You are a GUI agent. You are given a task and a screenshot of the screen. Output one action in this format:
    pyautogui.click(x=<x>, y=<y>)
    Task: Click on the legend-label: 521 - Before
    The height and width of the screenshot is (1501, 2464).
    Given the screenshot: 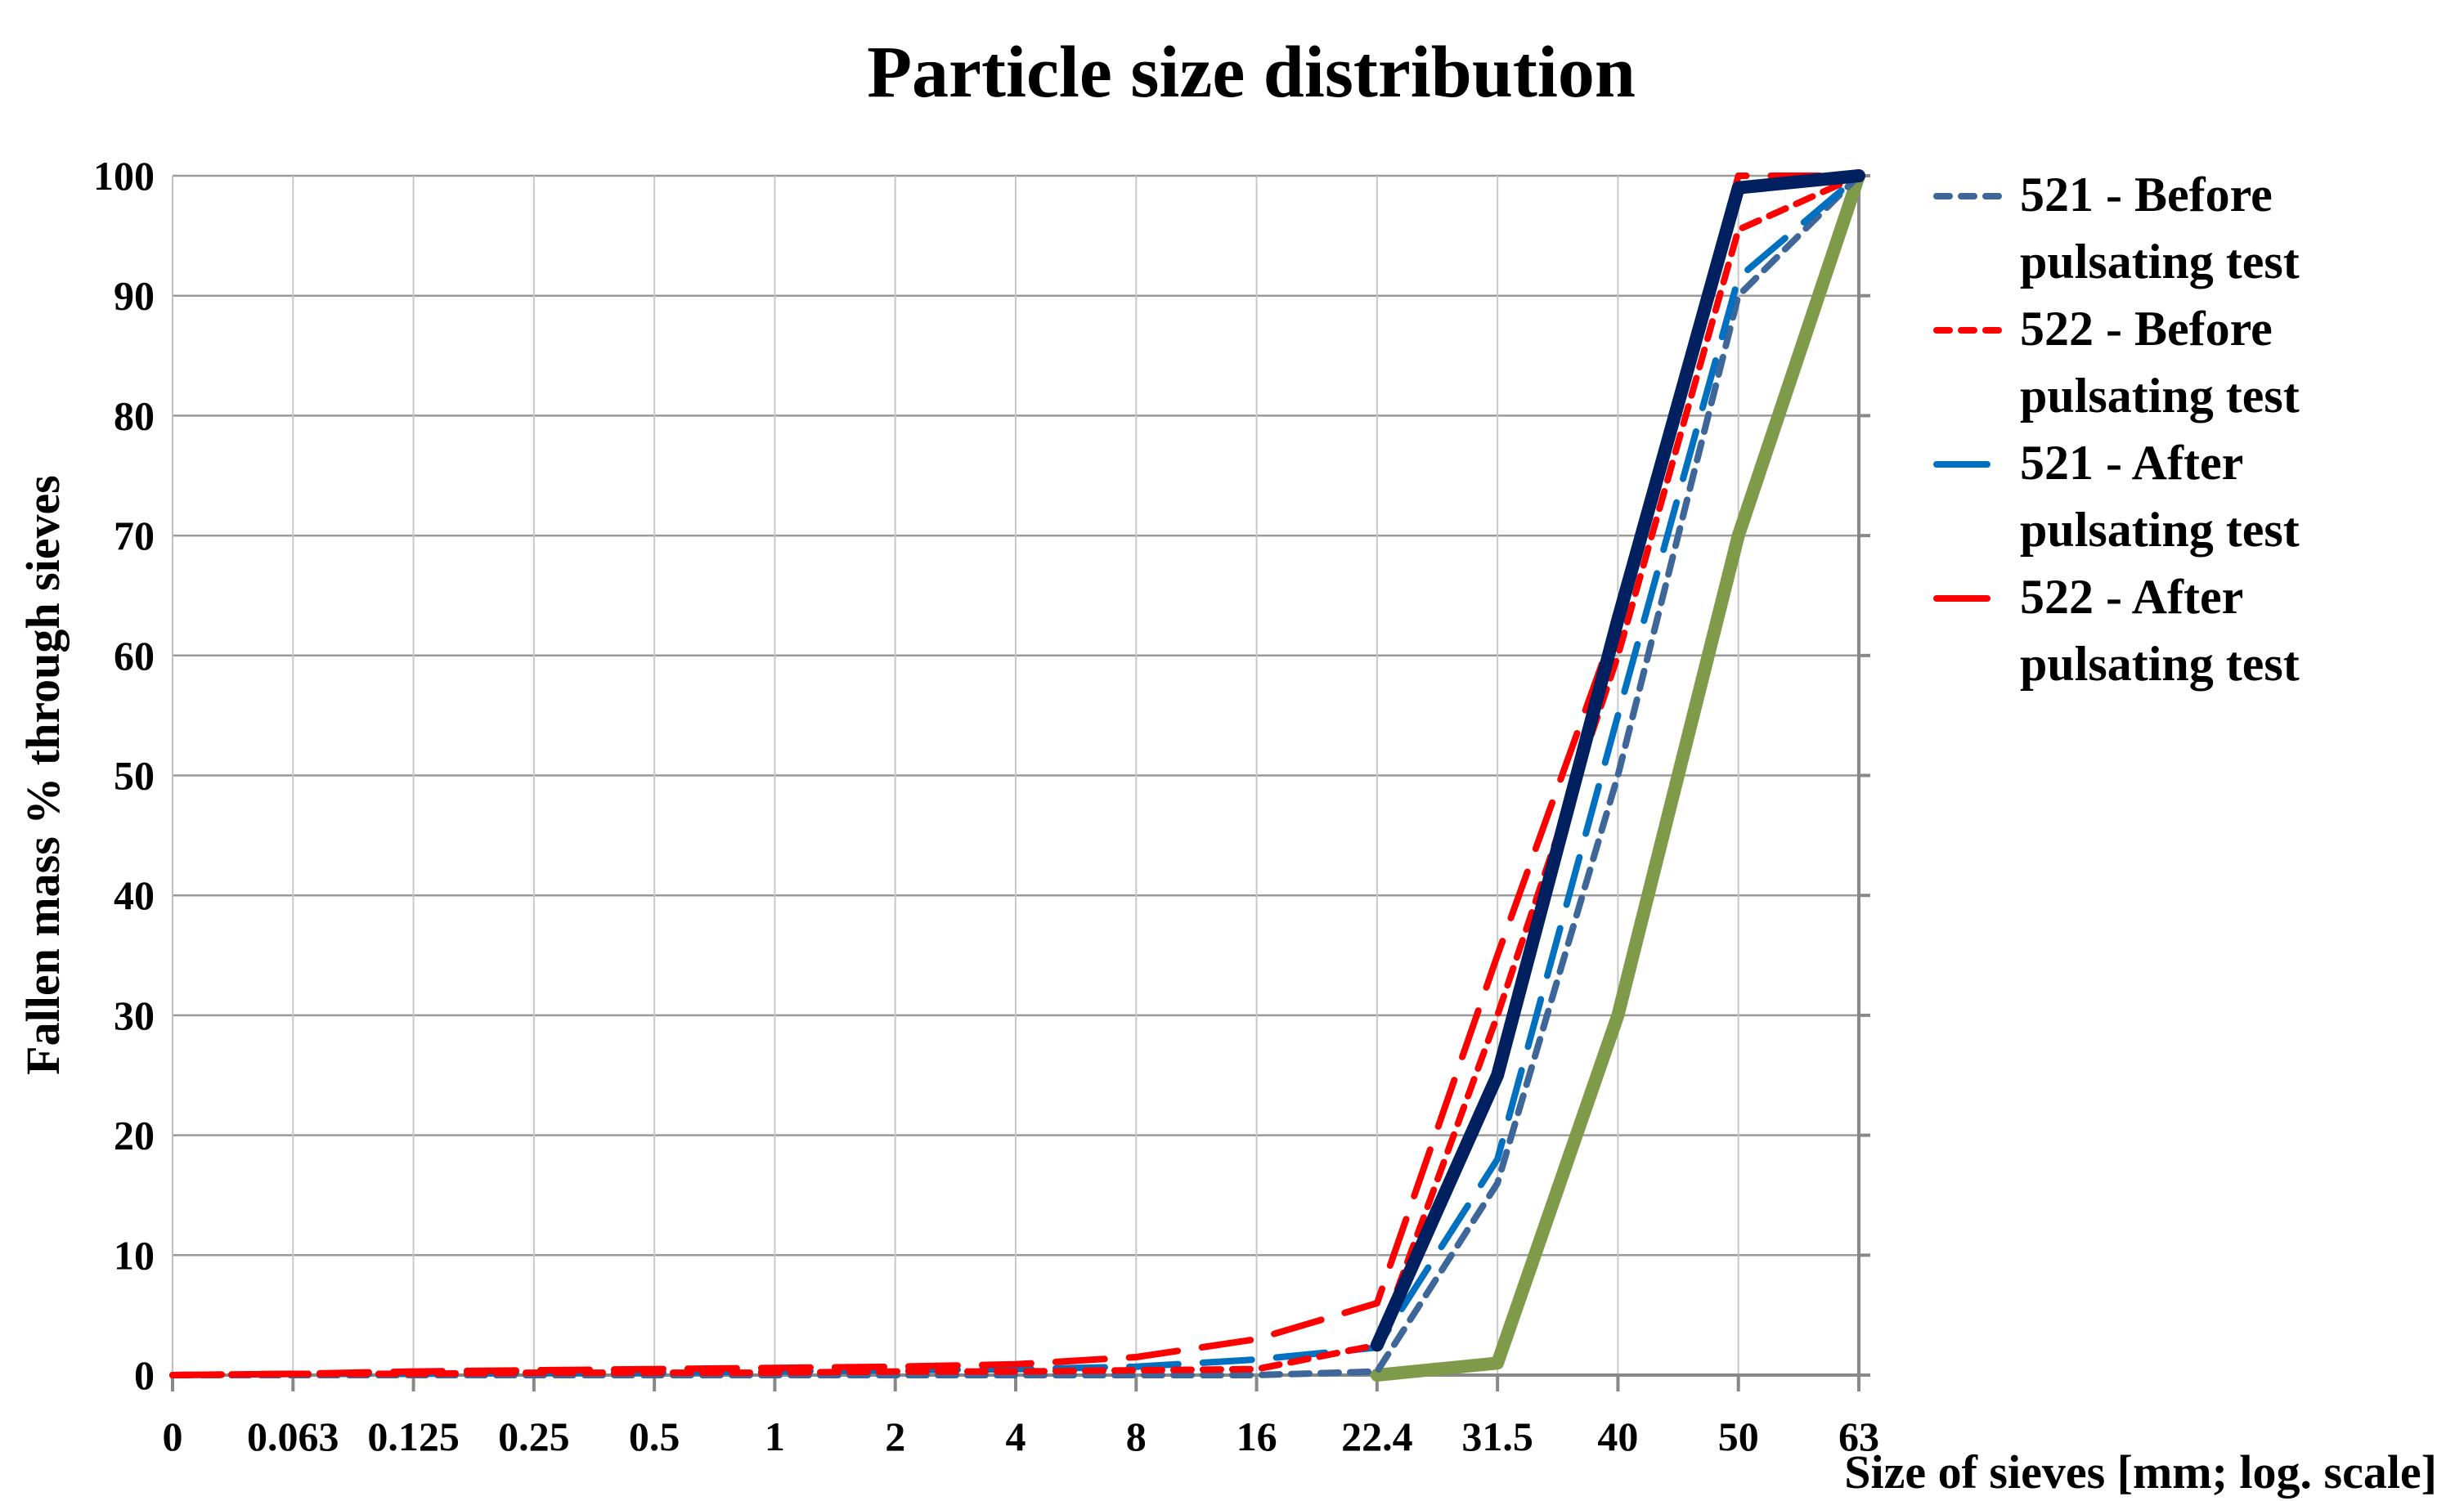 What is the action you would take?
    pyautogui.click(x=2146, y=195)
    